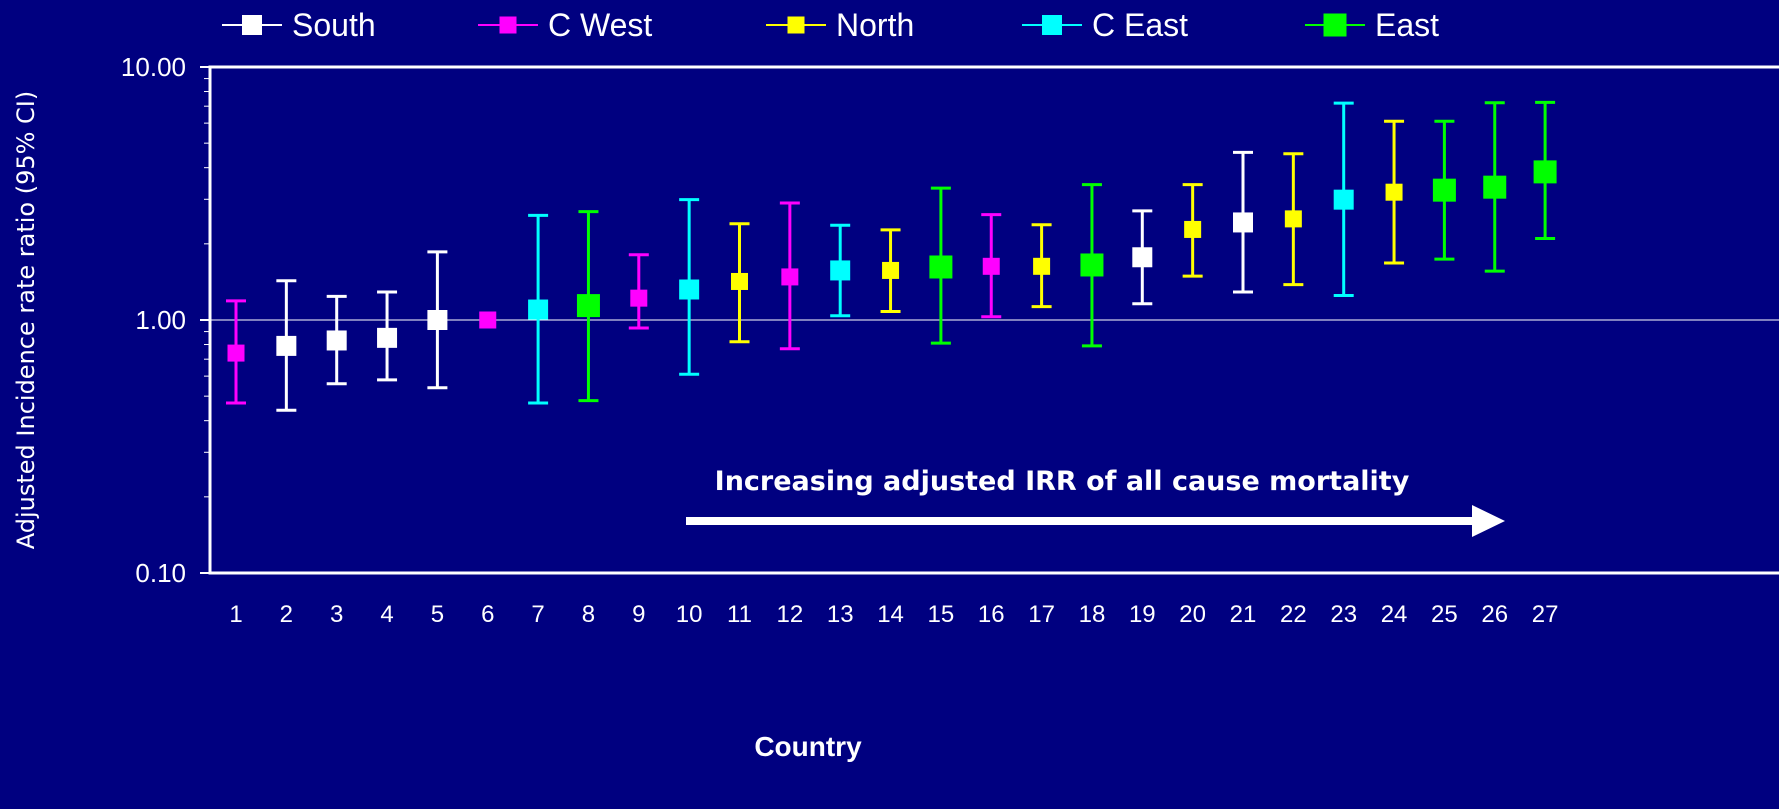  I want to click on x-tick-label: 16, so click(991, 614).